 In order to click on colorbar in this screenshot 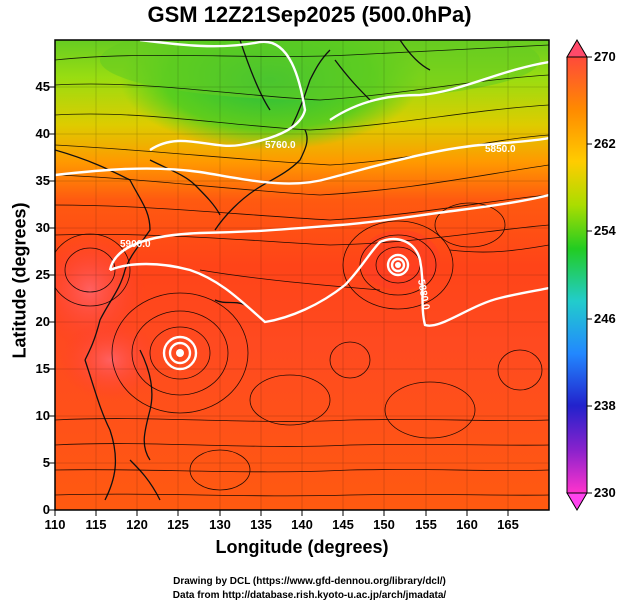, I will do `click(579, 275)`.